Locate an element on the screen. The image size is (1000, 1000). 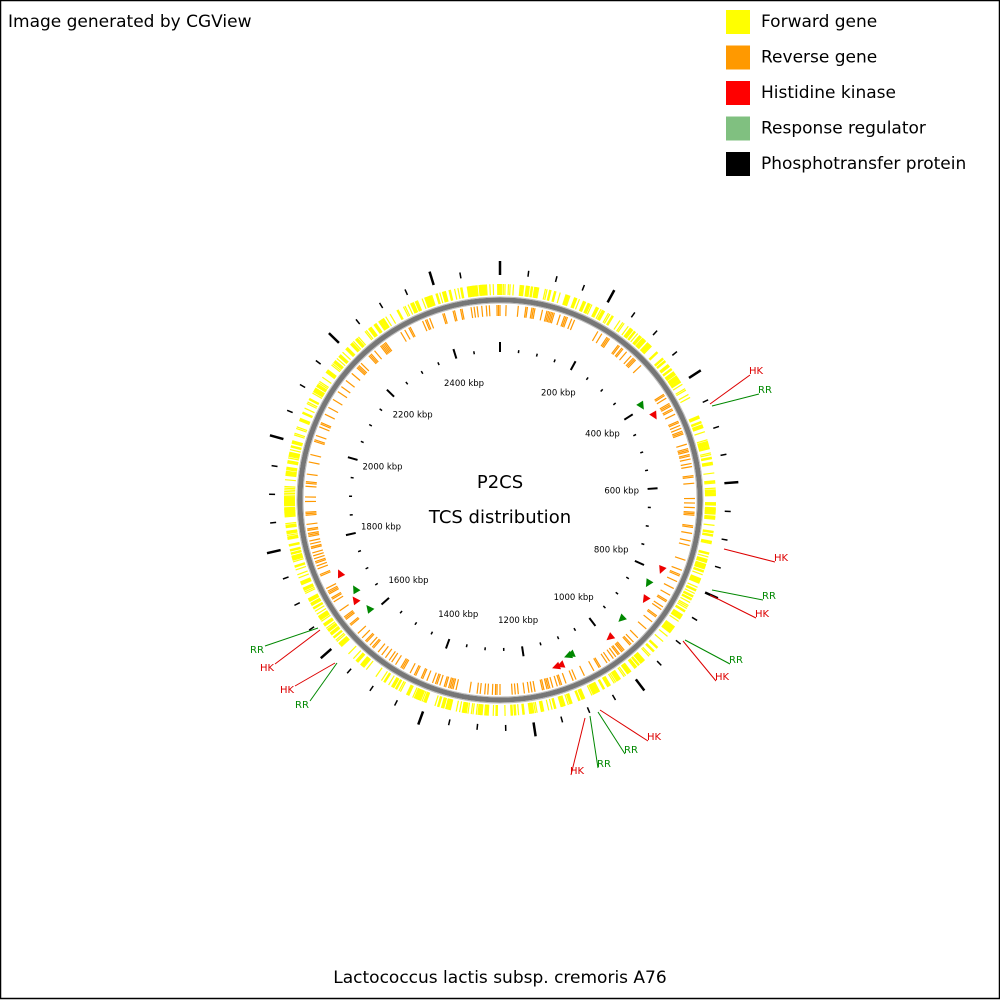
scale-label: 1000 kbp is located at coordinates (574, 598).